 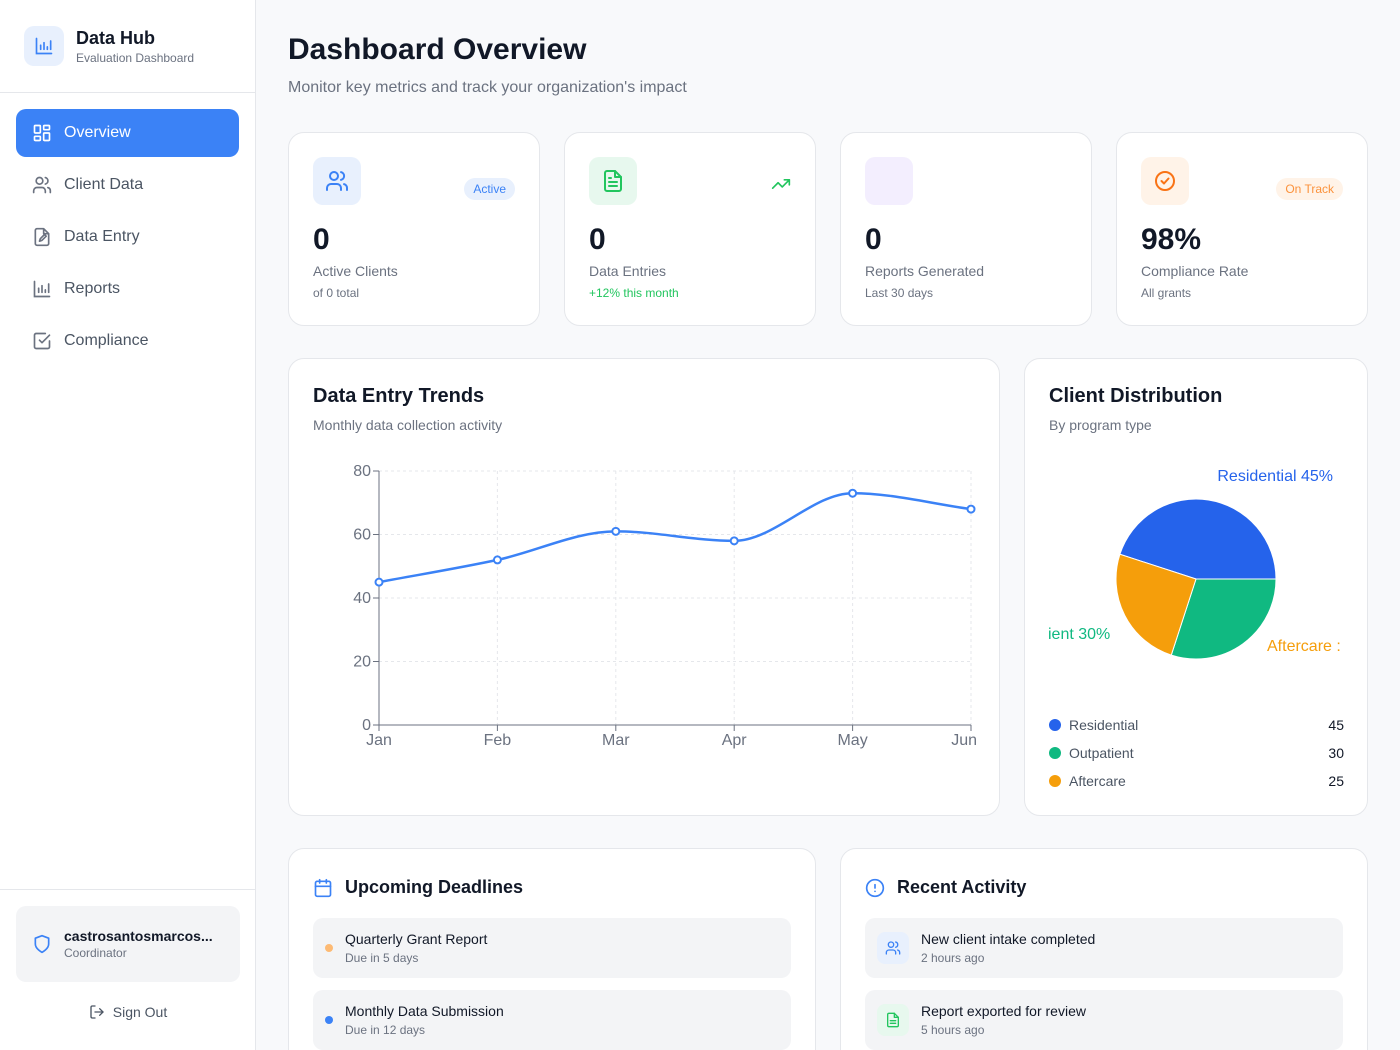 I want to click on legend-value: 45, so click(x=1336, y=725).